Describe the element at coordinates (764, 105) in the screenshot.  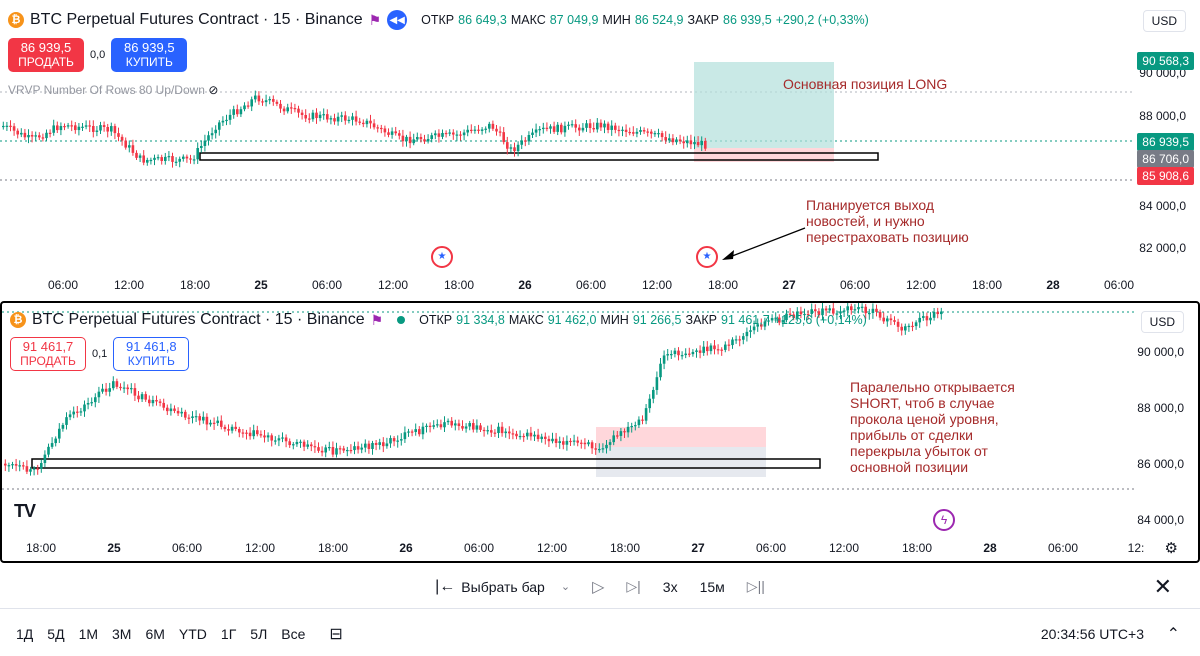
I see `long-target-zone` at that location.